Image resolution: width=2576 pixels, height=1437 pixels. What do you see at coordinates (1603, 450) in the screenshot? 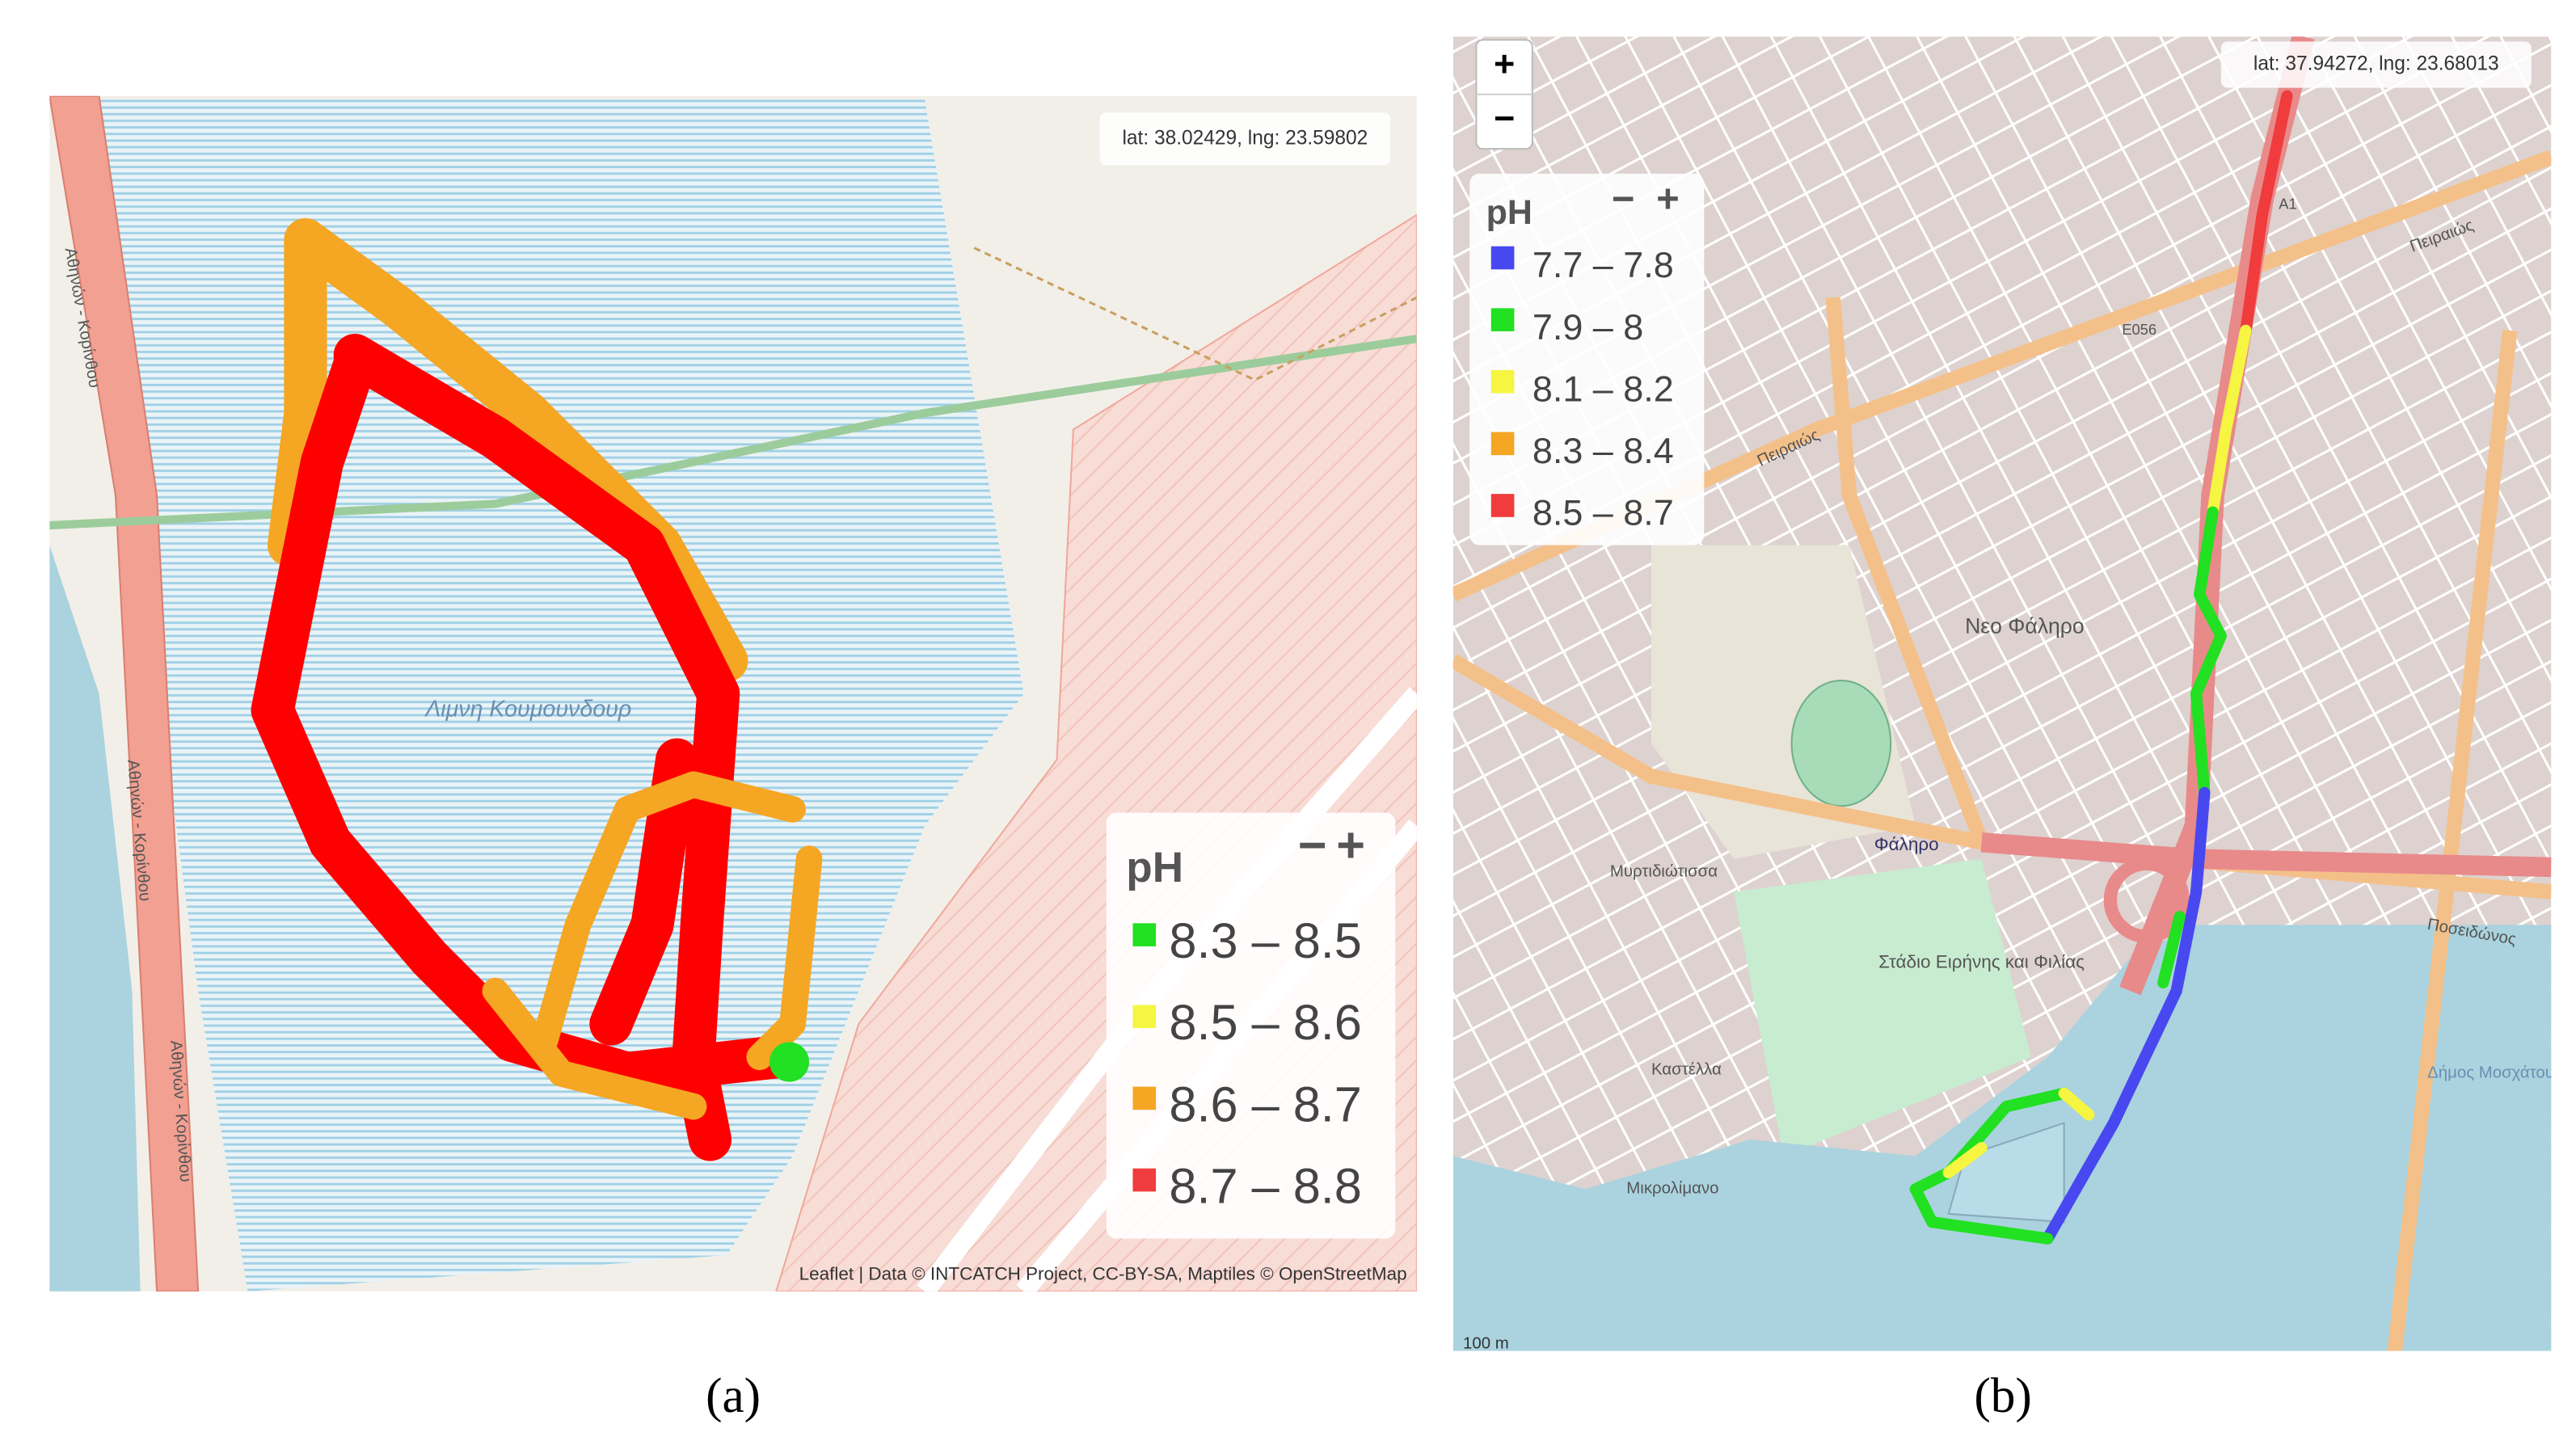
I see `legend-label: 8.3 – 8.4` at bounding box center [1603, 450].